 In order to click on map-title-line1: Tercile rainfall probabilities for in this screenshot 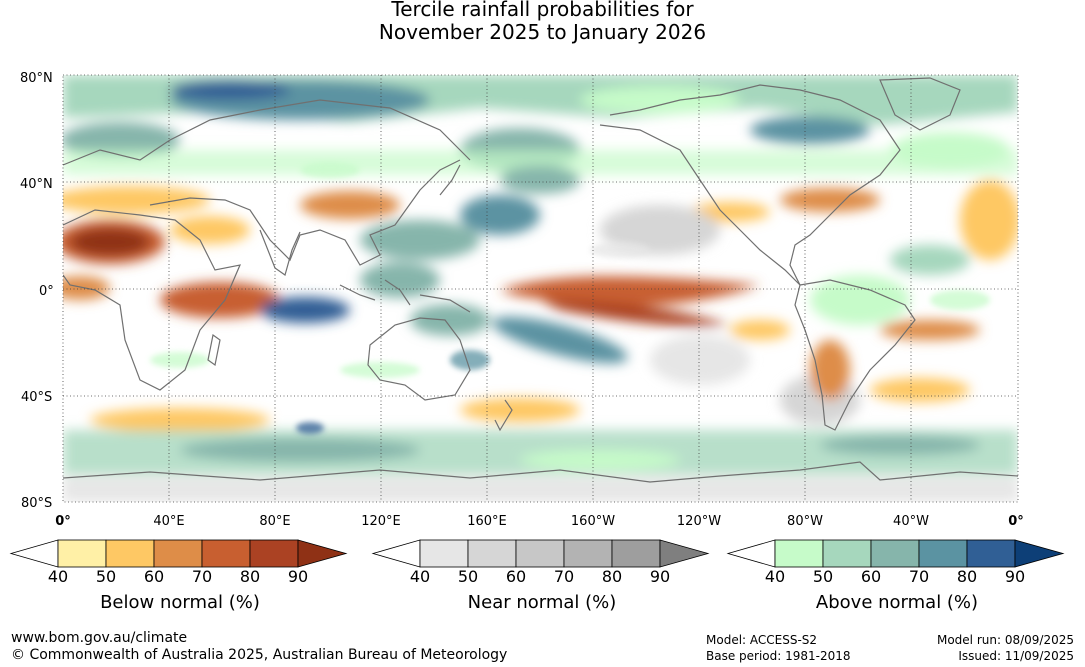, I will do `click(542, 10)`.